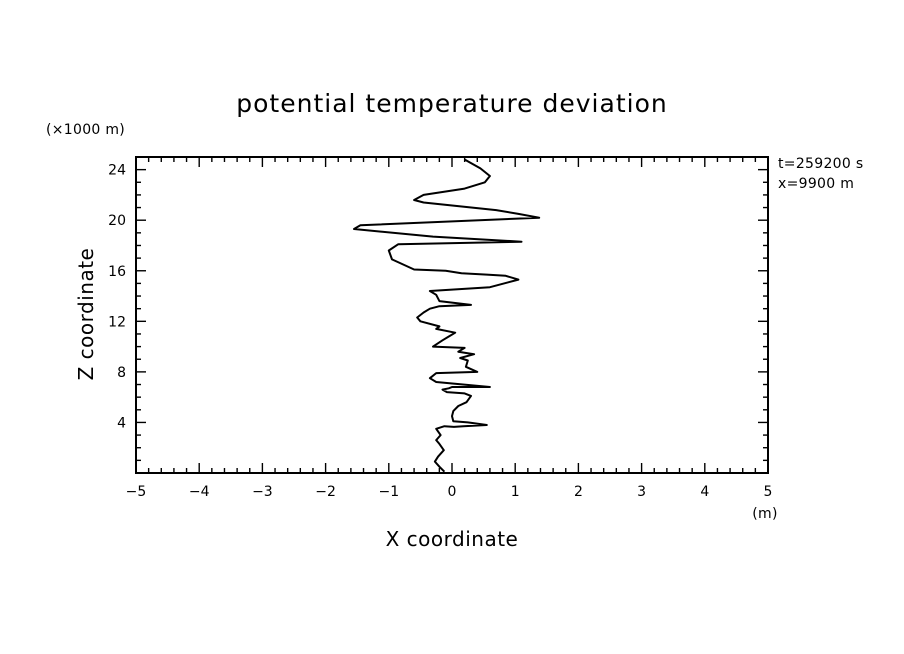  What do you see at coordinates (262, 492) in the screenshot?
I see `x-tick-label: −3` at bounding box center [262, 492].